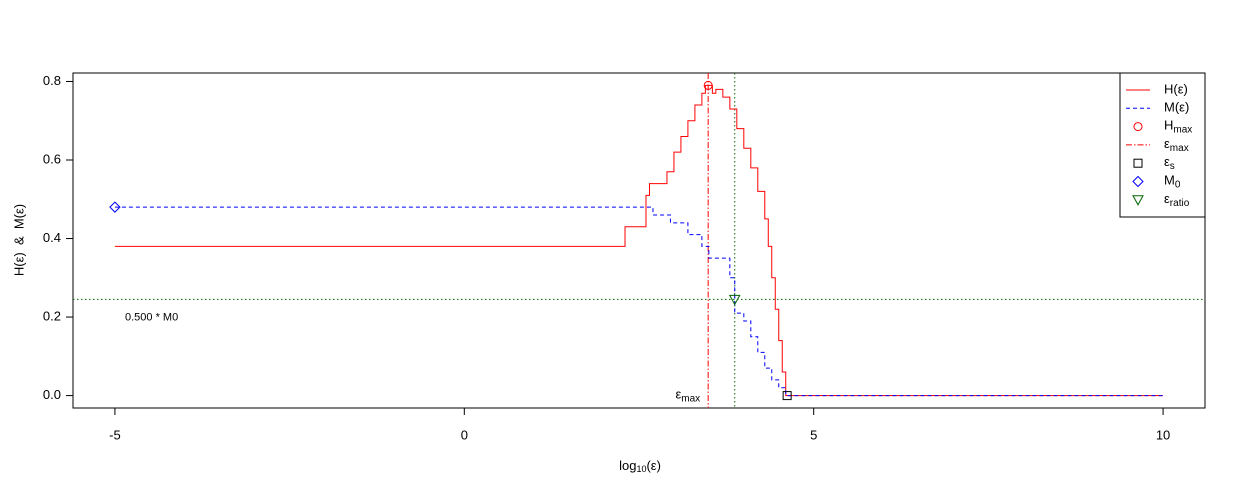 Image resolution: width=1242 pixels, height=500 pixels. Describe the element at coordinates (813, 434) in the screenshot. I see `x-tick-label: 5` at that location.